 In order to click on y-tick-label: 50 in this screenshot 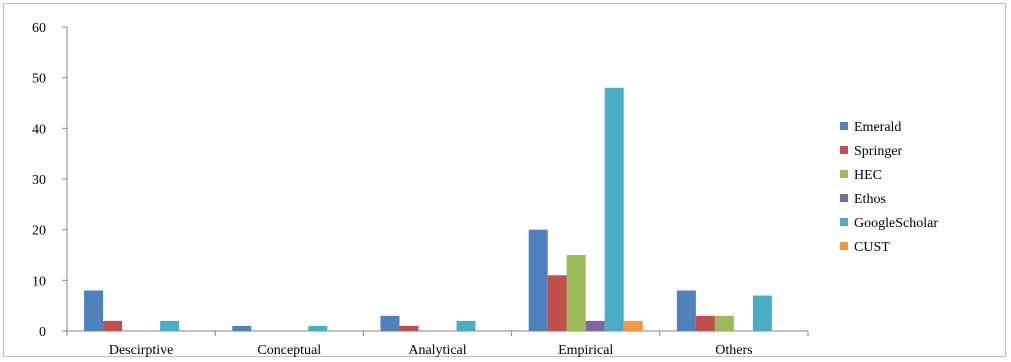, I will do `click(39, 79)`.